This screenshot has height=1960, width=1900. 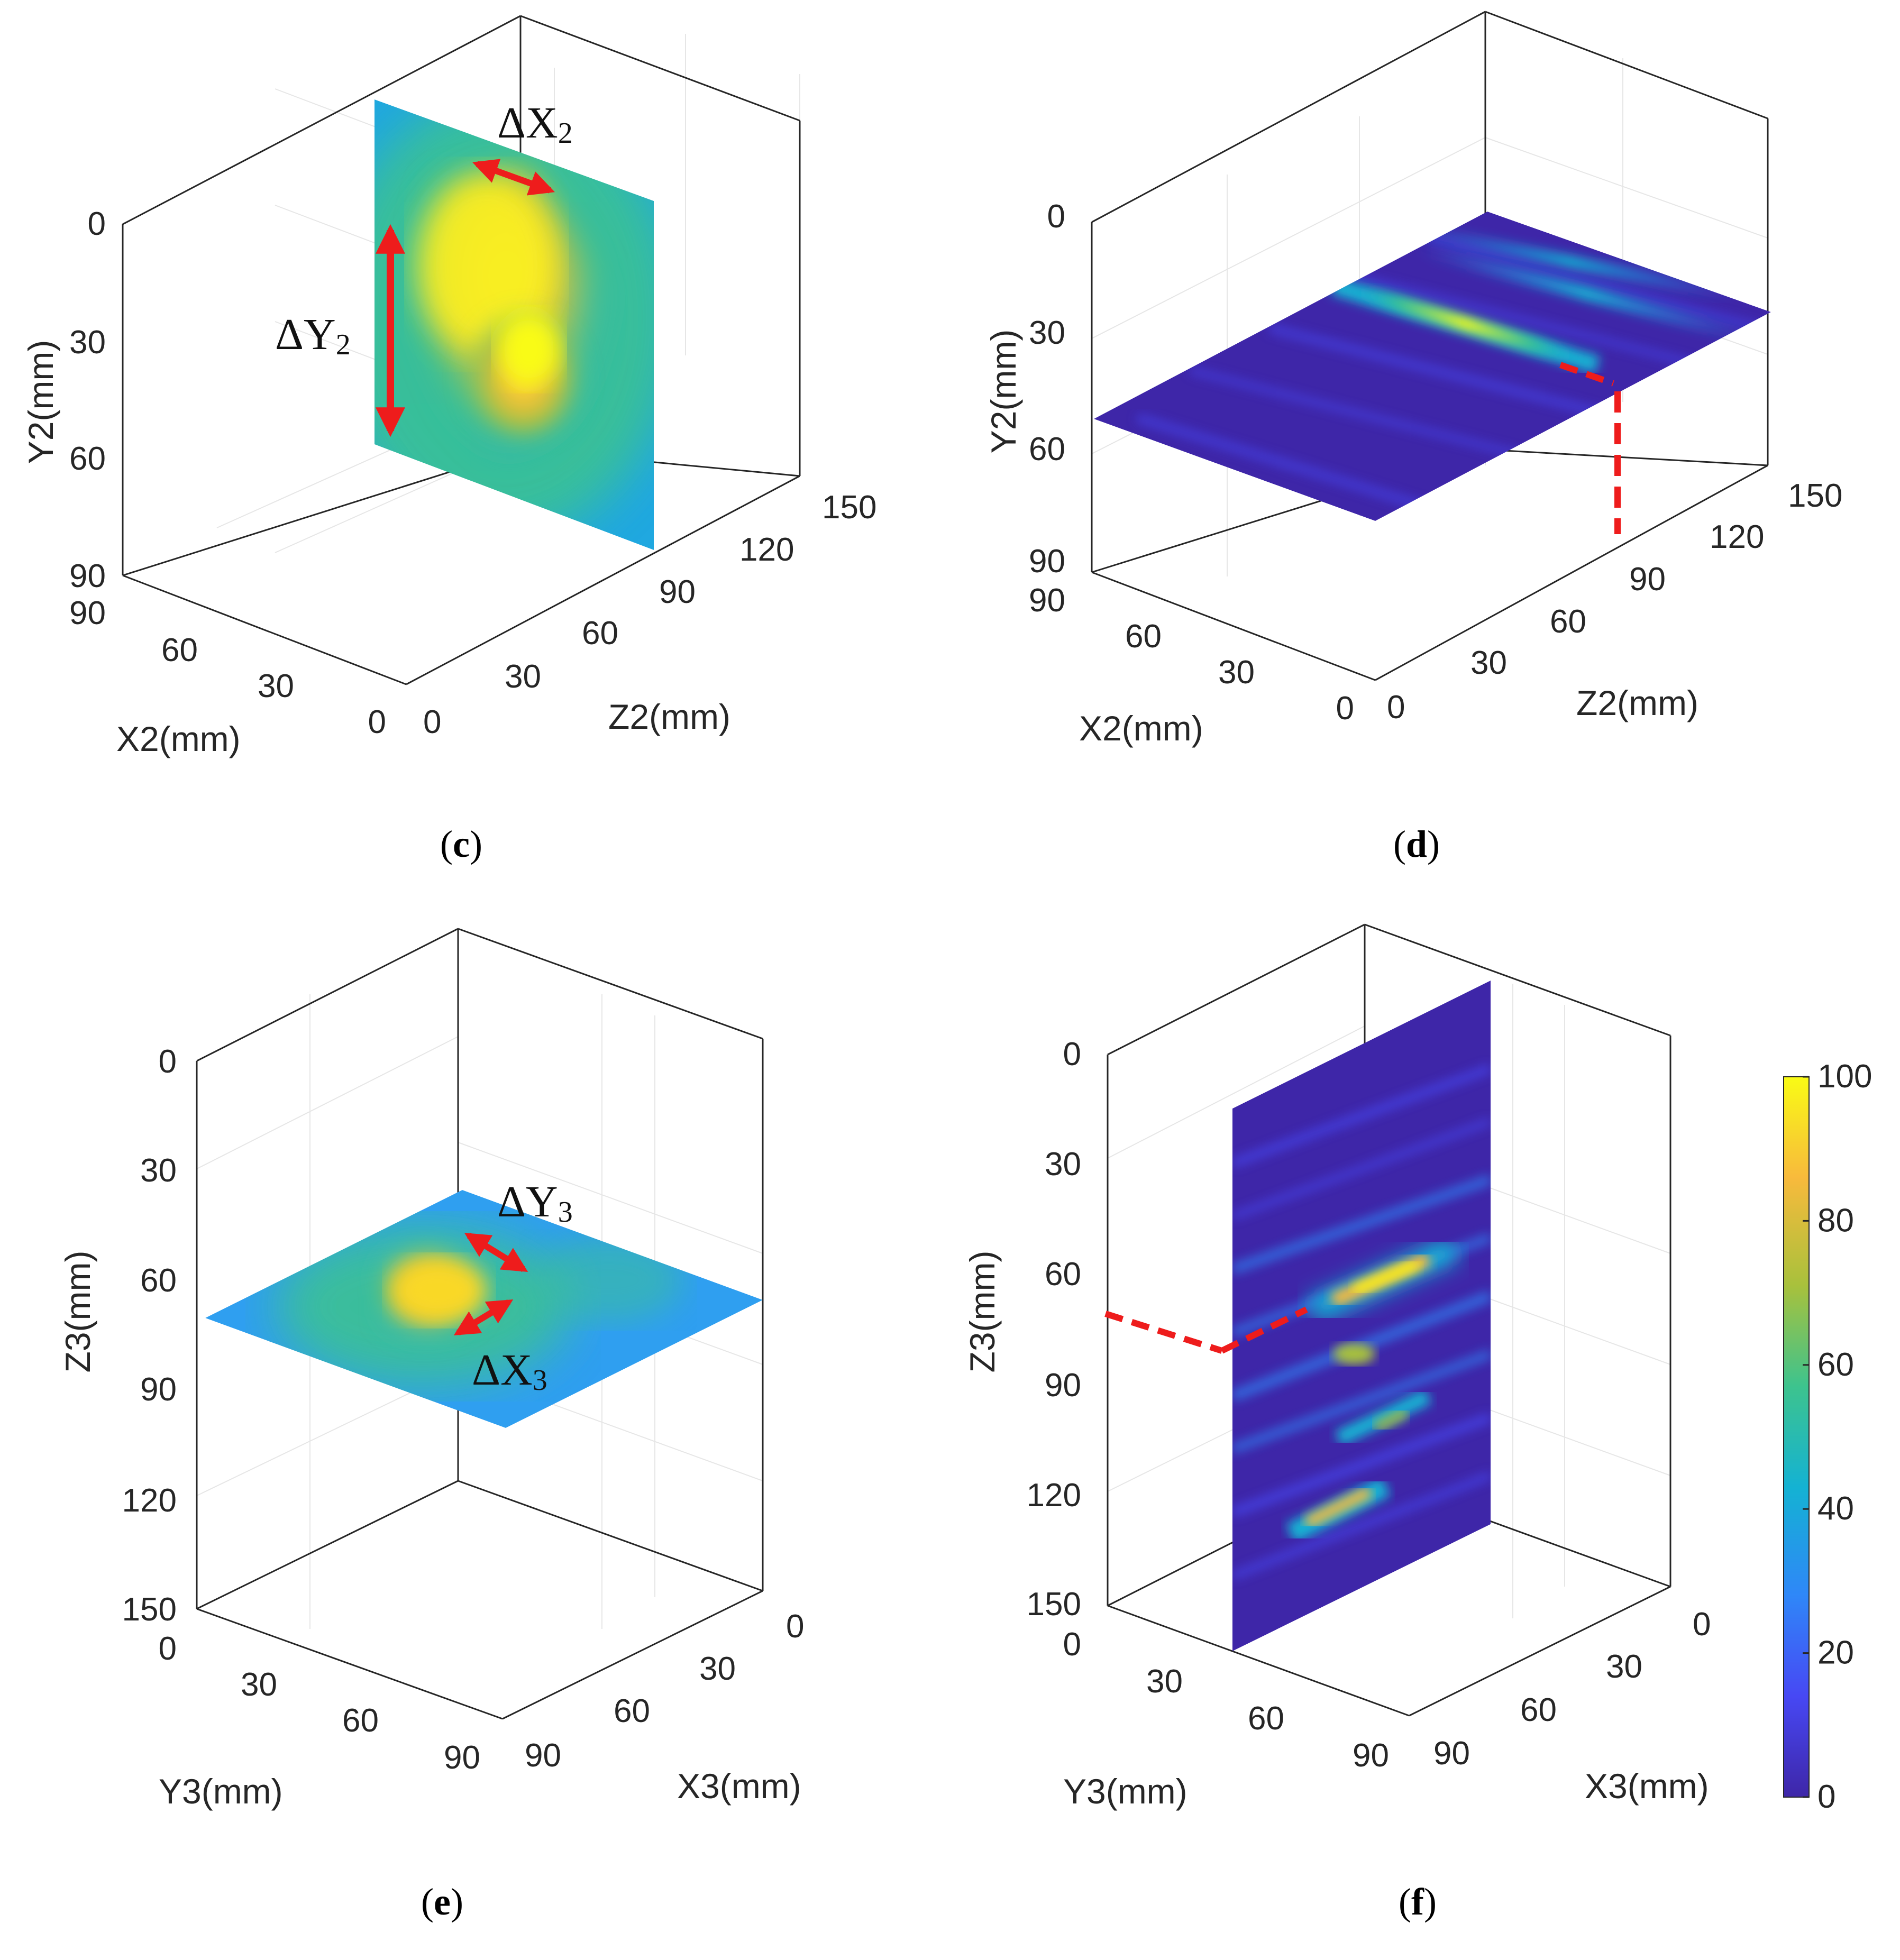 What do you see at coordinates (442, 1902) in the screenshot?
I see `panel-label-e: (e)` at bounding box center [442, 1902].